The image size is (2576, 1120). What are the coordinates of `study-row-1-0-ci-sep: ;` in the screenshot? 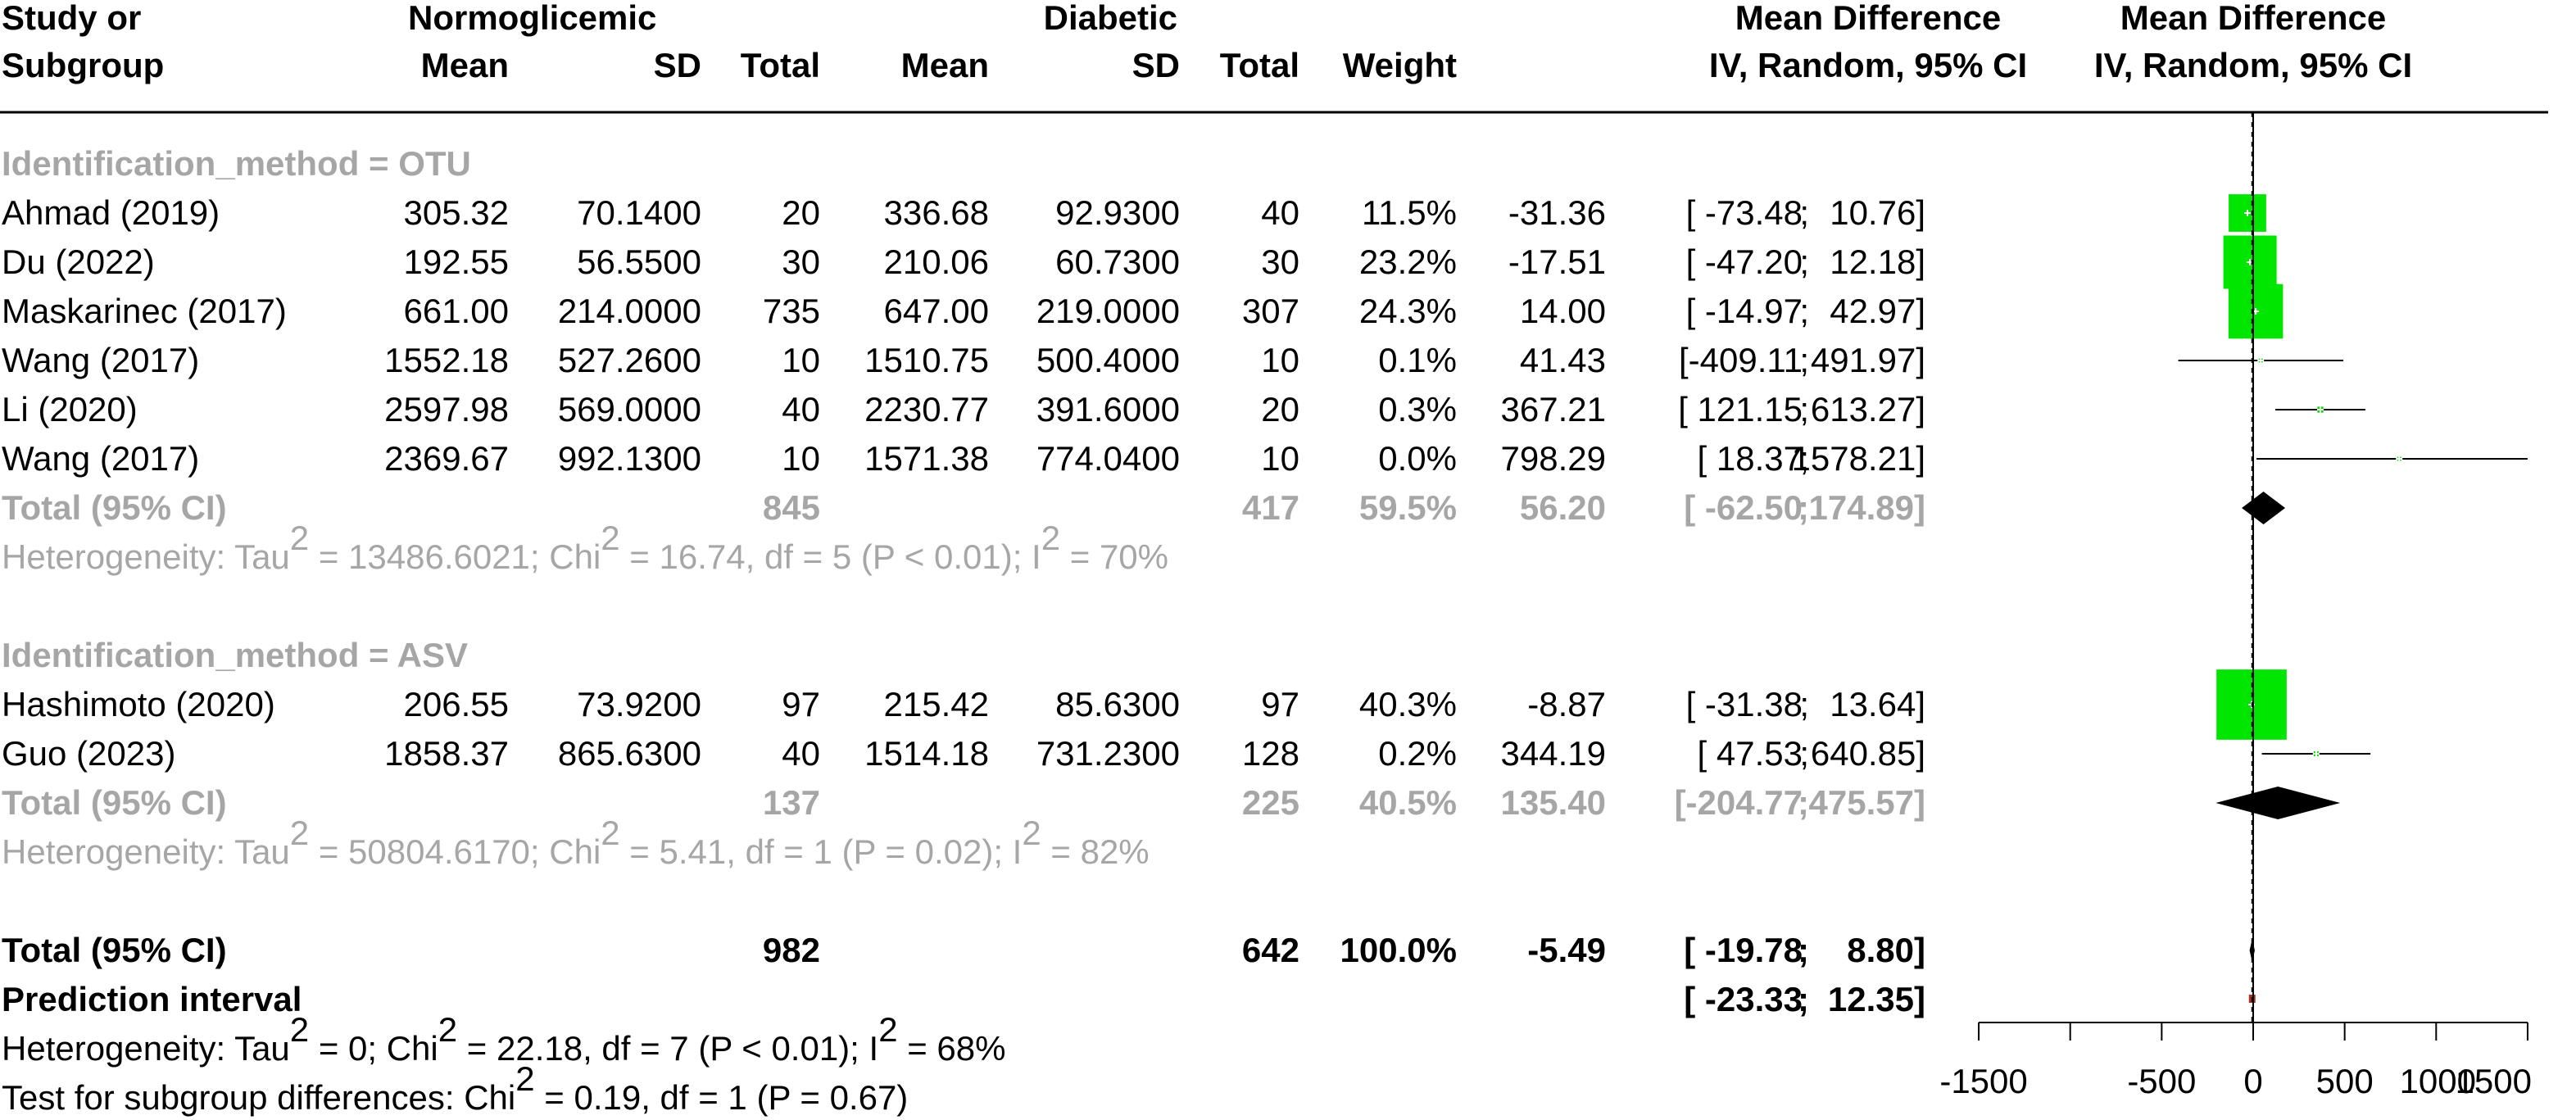 It's located at (1804, 704).